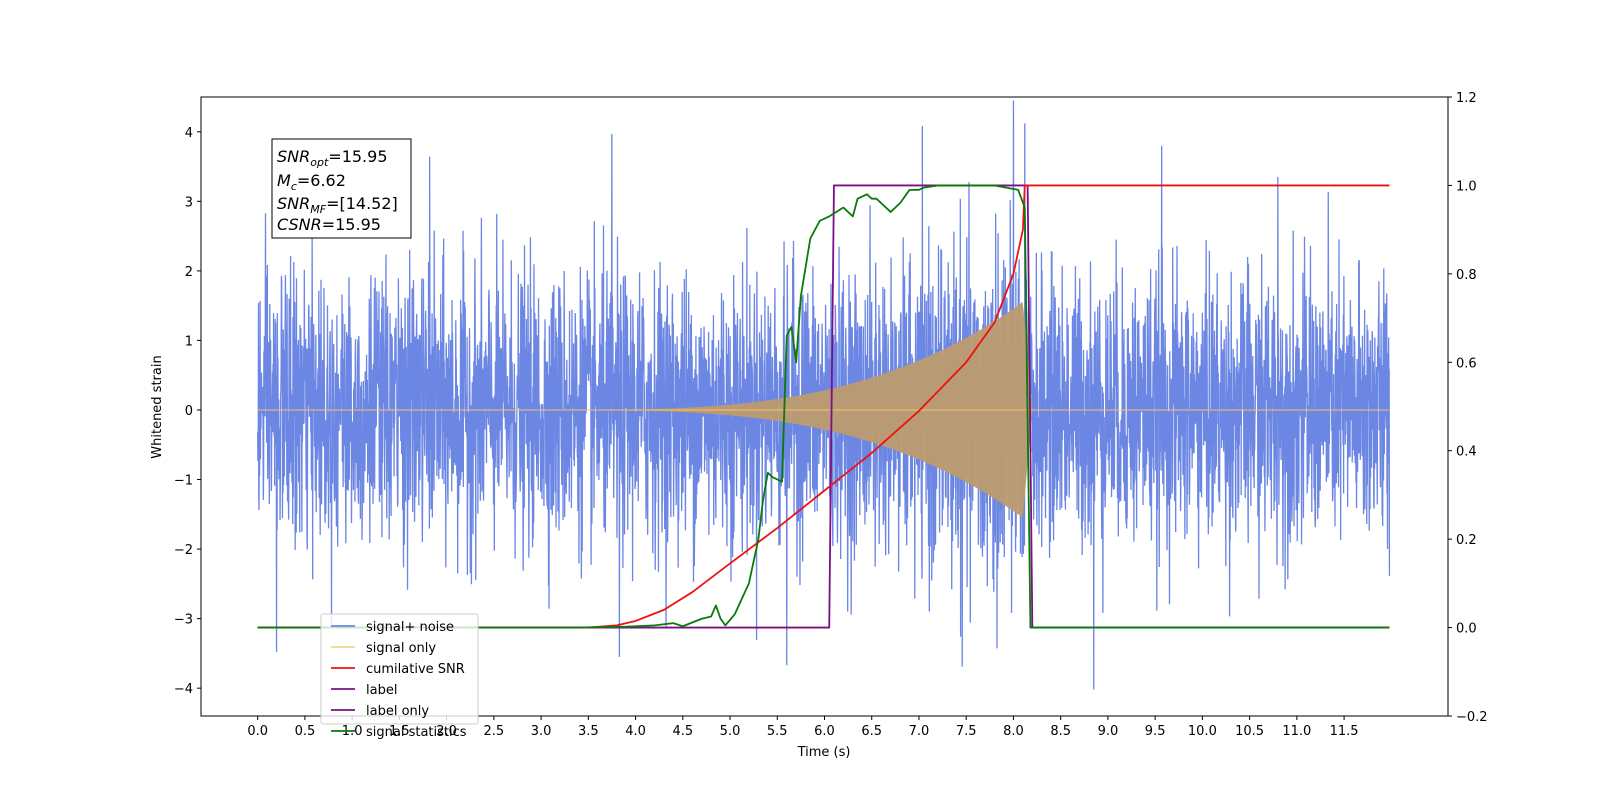 The width and height of the screenshot is (1600, 800). What do you see at coordinates (588, 731) in the screenshot?
I see `x-tick-label: 3.5` at bounding box center [588, 731].